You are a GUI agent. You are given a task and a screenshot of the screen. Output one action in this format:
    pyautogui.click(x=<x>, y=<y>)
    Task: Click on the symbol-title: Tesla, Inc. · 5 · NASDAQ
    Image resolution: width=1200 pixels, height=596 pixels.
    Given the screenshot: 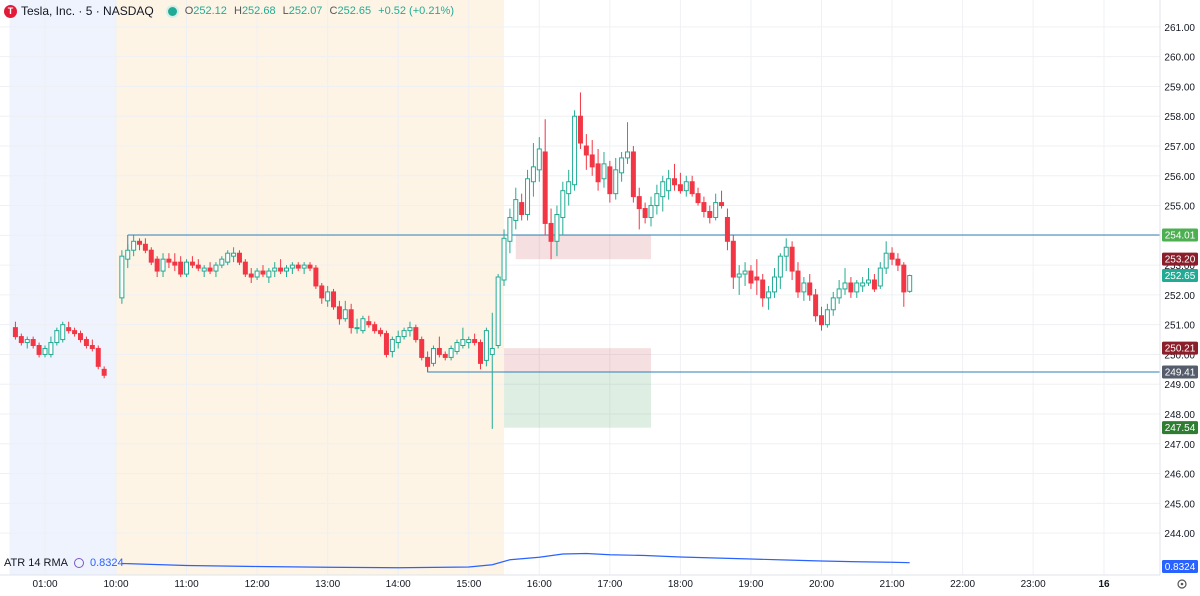 What is the action you would take?
    pyautogui.click(x=87, y=11)
    